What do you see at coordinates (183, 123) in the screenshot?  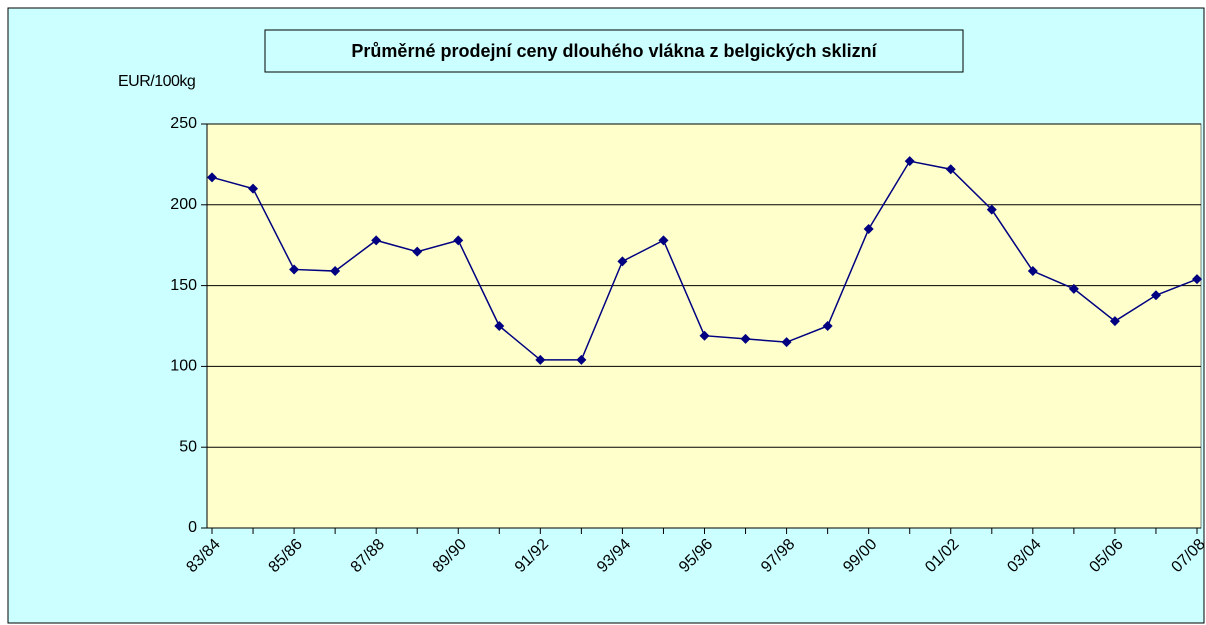 I see `y-tick-label: 250` at bounding box center [183, 123].